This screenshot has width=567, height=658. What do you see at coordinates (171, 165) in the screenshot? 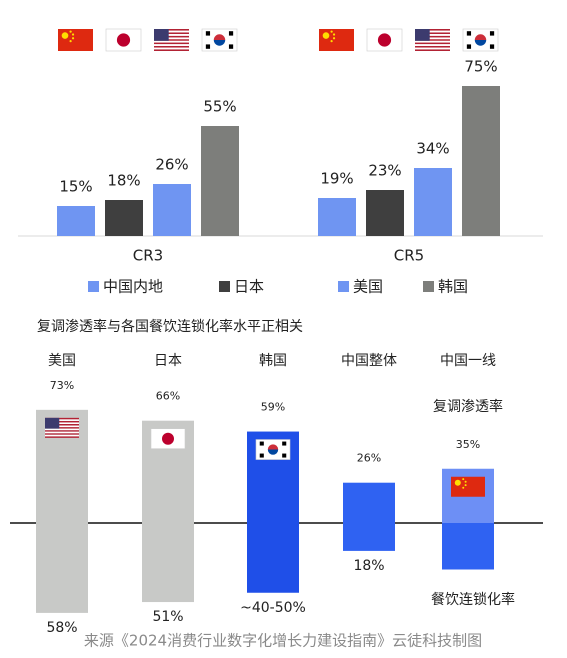
I see `value-label: 26%` at bounding box center [171, 165].